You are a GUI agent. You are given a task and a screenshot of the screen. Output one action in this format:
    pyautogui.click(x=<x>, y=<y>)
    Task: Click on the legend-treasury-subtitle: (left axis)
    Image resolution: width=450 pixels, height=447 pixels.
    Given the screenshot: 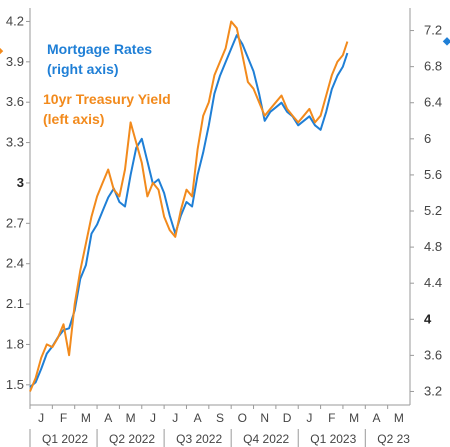 What is the action you would take?
    pyautogui.click(x=73, y=119)
    